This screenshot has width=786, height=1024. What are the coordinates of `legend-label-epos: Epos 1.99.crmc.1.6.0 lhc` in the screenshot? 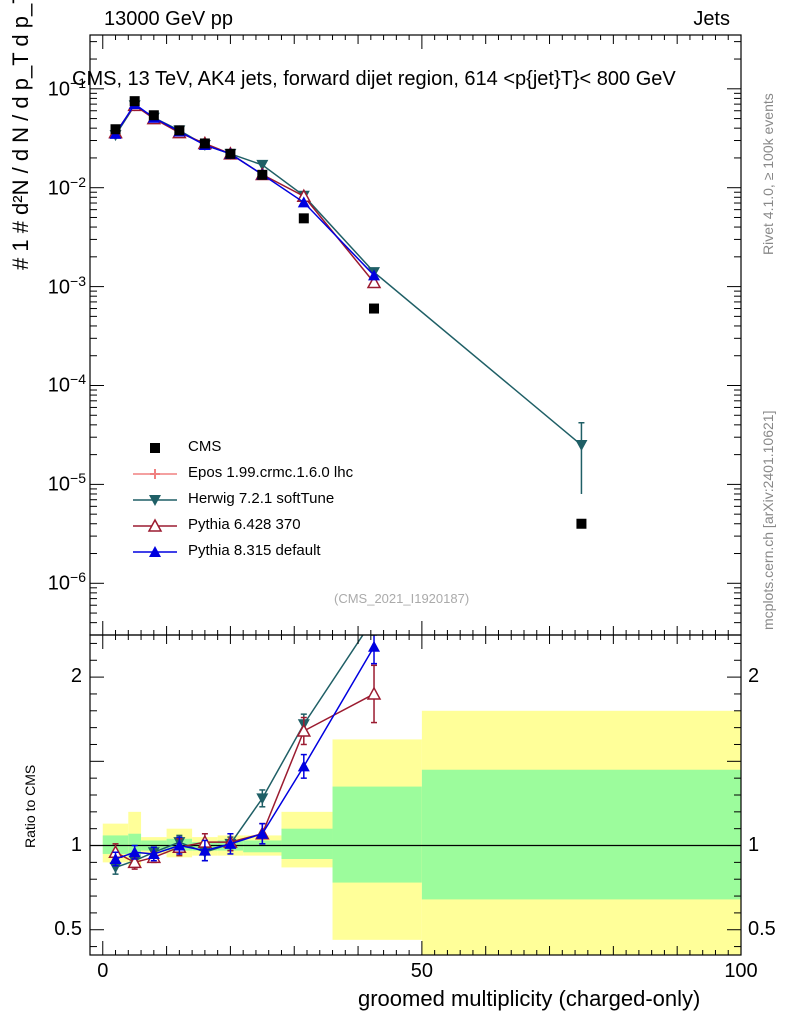 It's located at (271, 472).